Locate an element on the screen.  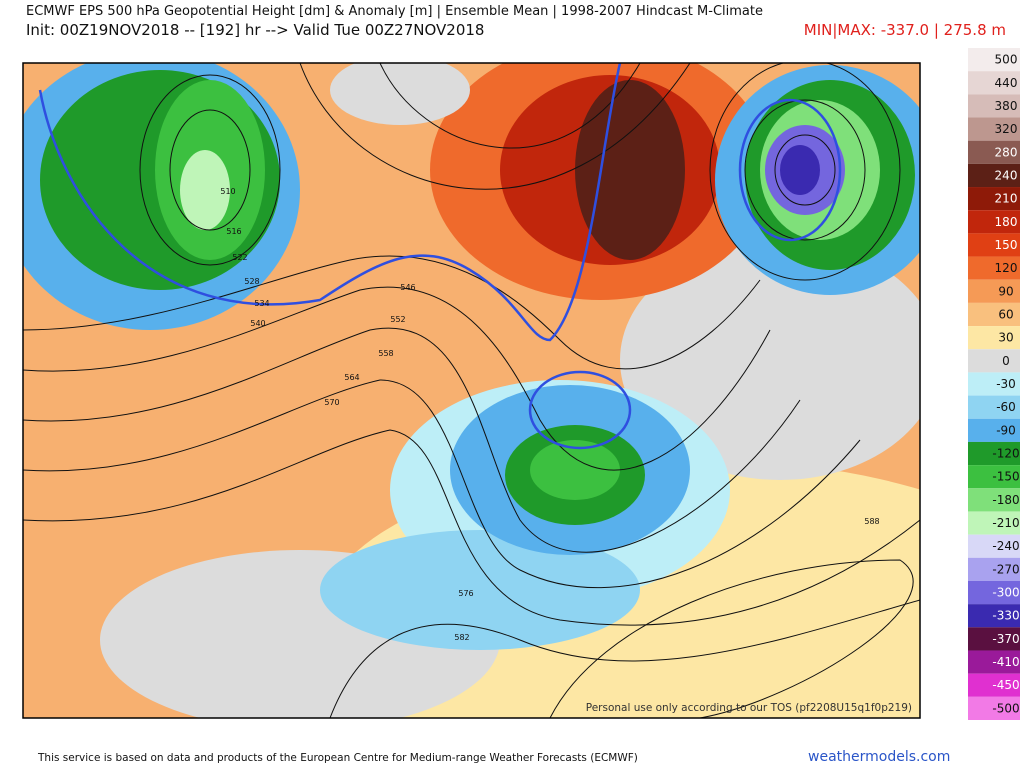
legend-label: 500 is located at coordinates (1006, 60).